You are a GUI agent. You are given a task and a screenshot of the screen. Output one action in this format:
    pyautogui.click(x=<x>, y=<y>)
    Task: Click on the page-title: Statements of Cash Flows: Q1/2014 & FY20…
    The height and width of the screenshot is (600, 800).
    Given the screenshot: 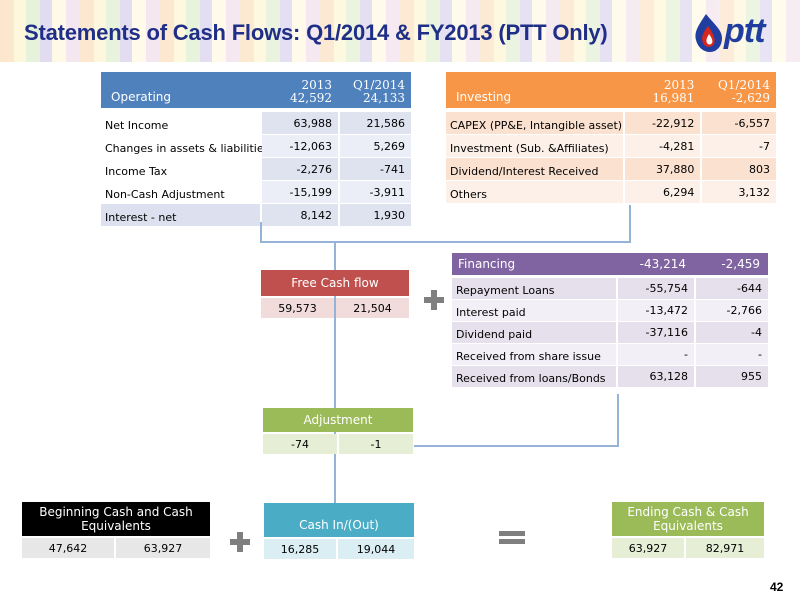 What is the action you would take?
    pyautogui.click(x=316, y=32)
    